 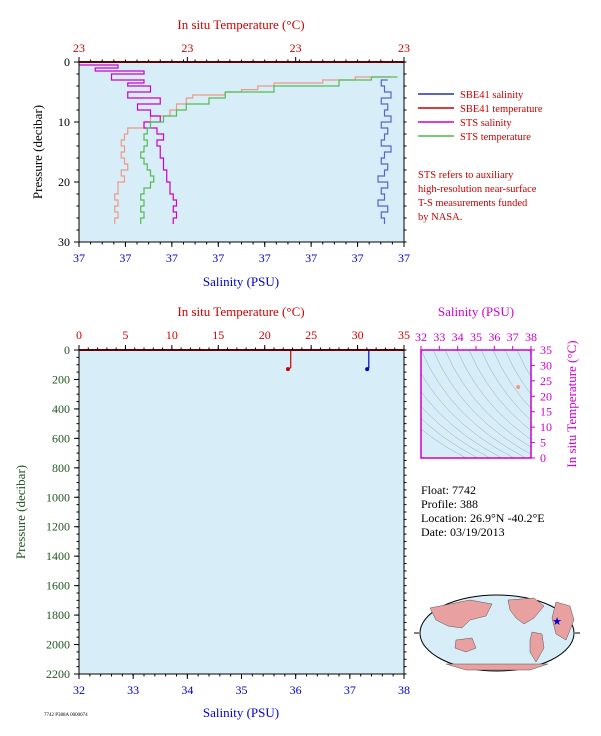 What do you see at coordinates (58, 527) in the screenshot?
I see `bottom-pressure-tick-label: 1200` at bounding box center [58, 527].